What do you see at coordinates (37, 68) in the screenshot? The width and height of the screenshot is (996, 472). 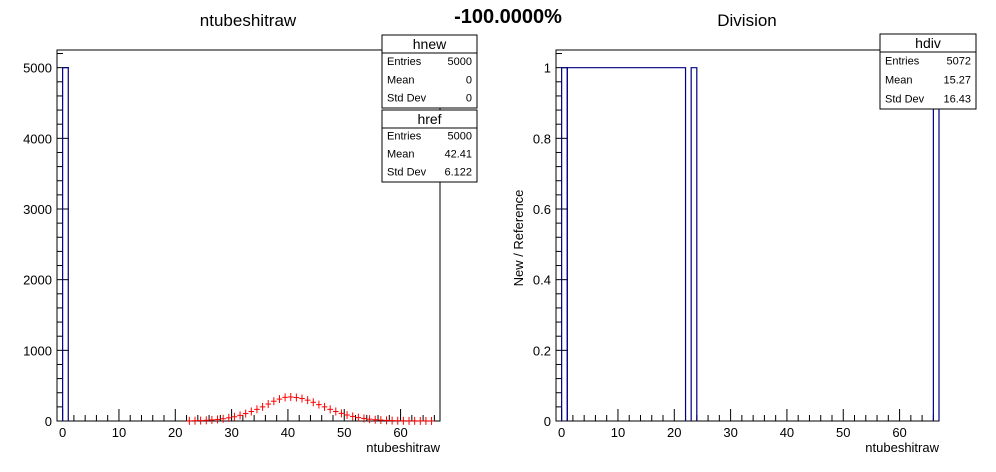 I see `y-tick-label: 5000` at bounding box center [37, 68].